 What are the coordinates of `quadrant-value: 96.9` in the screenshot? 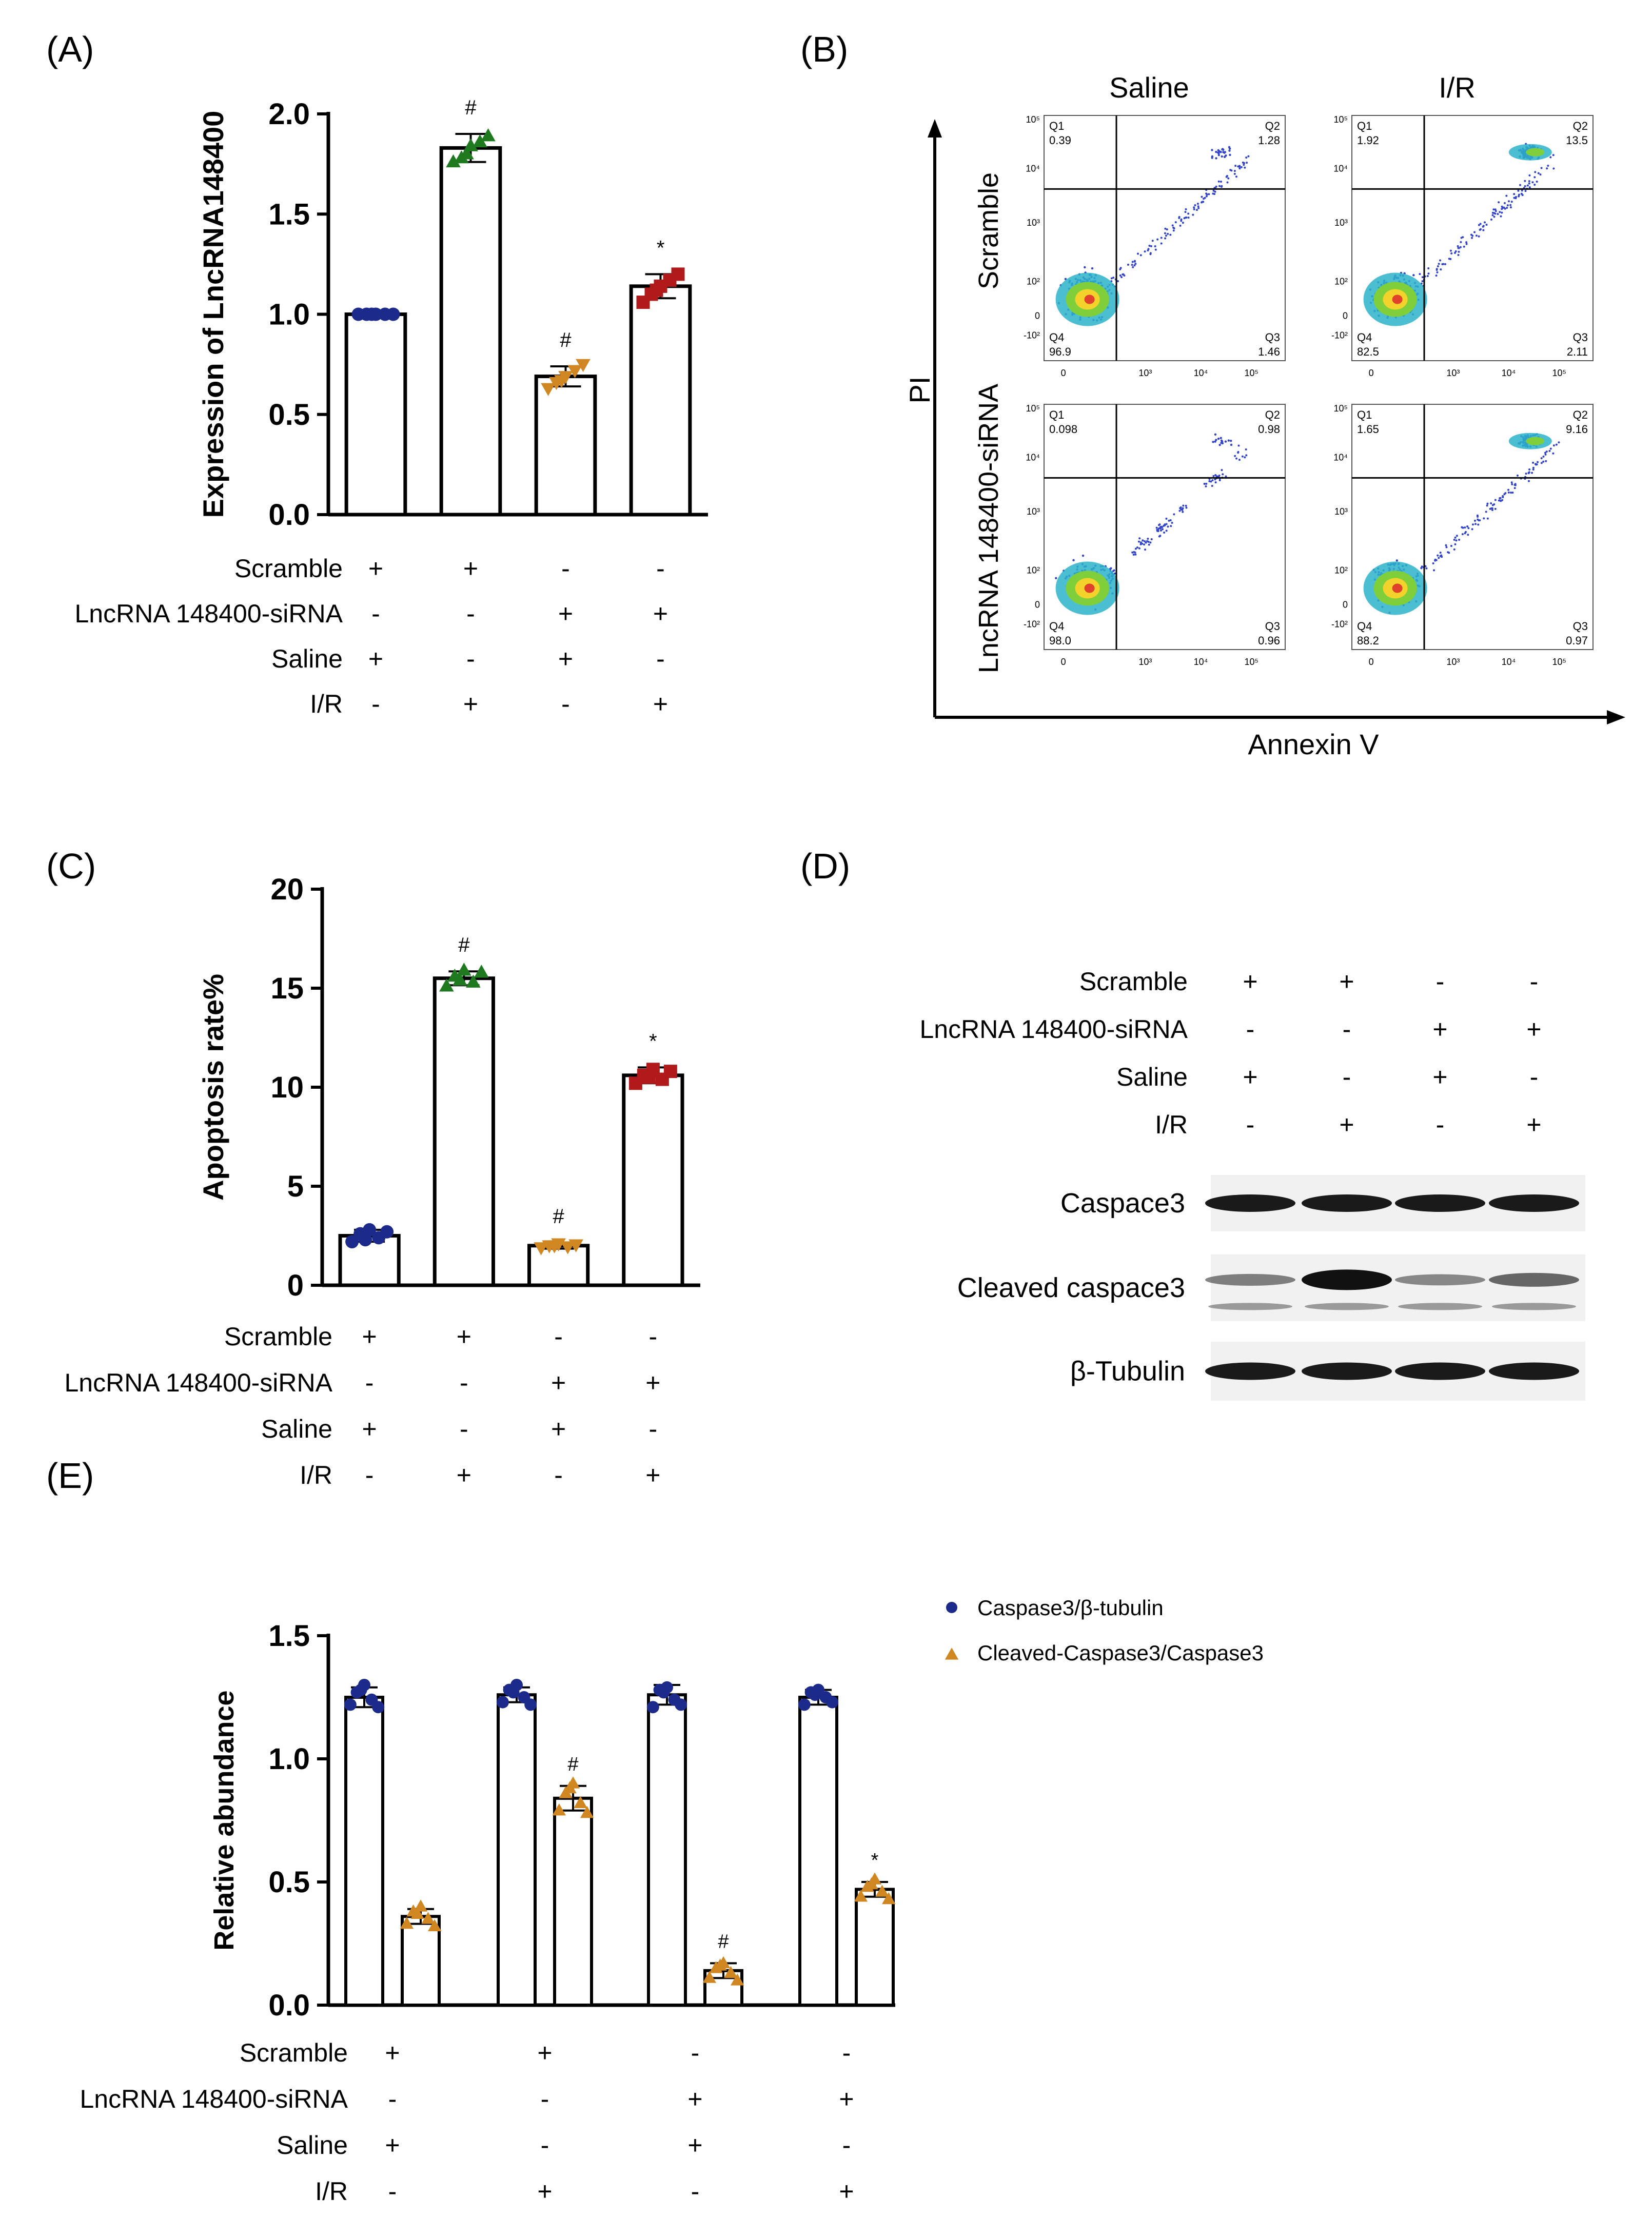 It's located at (1060, 351).